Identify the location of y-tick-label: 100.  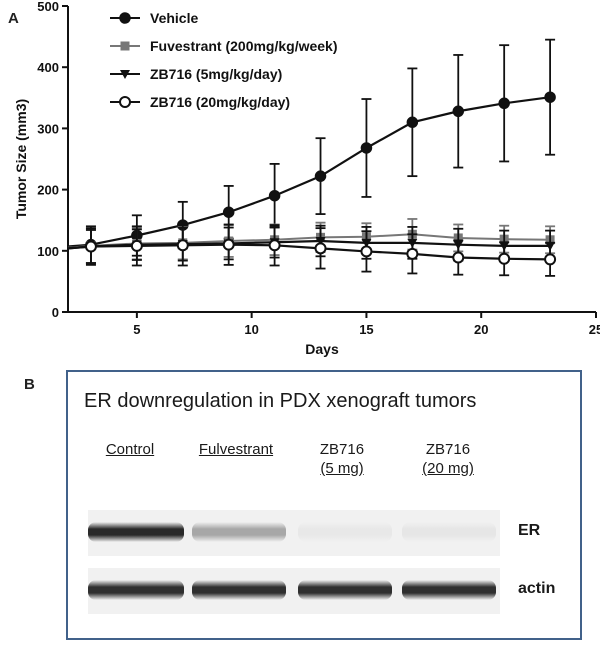
(48, 251).